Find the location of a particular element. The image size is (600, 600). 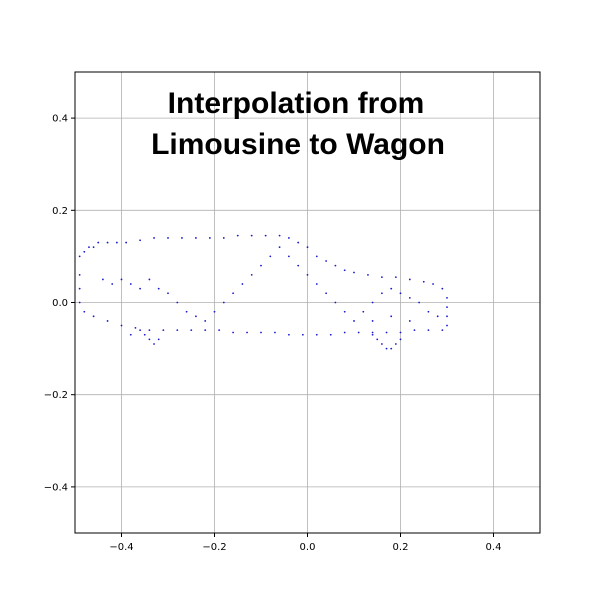

y-axis-ticks: −0.4 −0.2 0.0 0.2 0.4 is located at coordinates (59, 303).